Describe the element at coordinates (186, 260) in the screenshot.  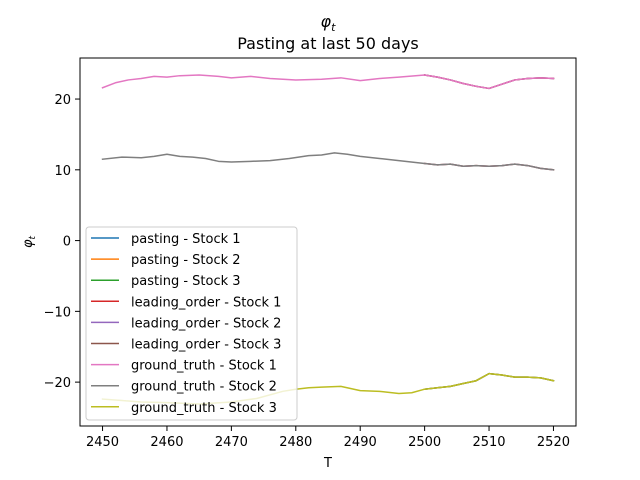
I see `legend-label: pasting - Stock 2` at that location.